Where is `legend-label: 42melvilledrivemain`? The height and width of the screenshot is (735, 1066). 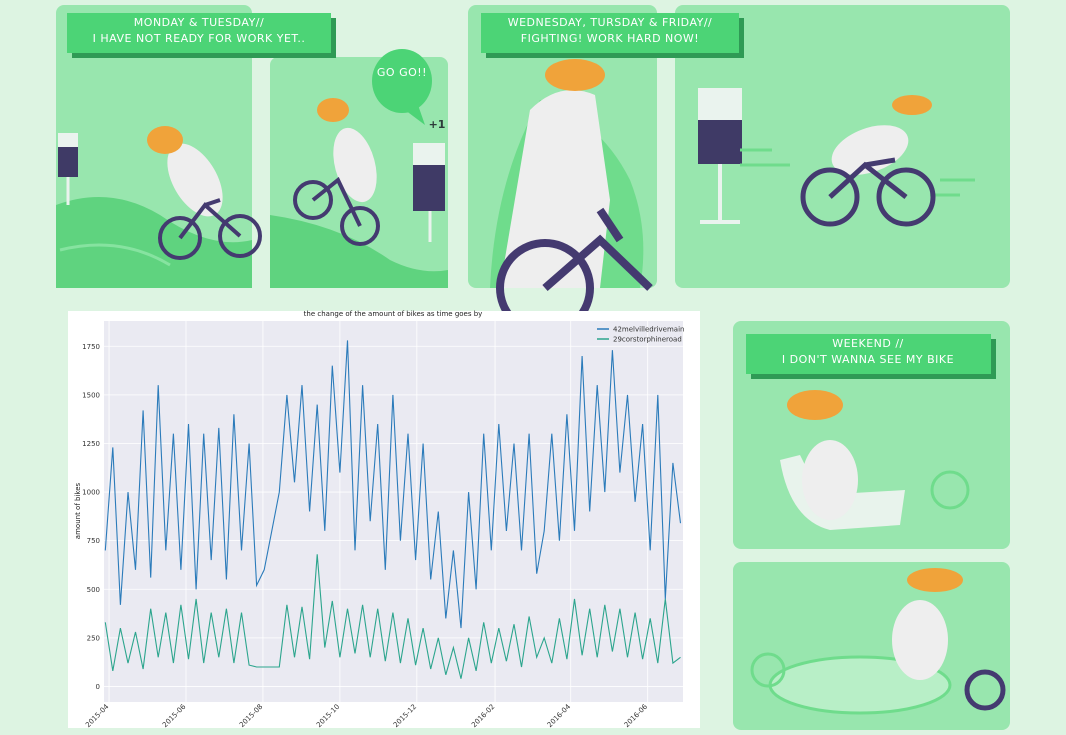 legend-label: 42melvilledrivemain is located at coordinates (648, 330).